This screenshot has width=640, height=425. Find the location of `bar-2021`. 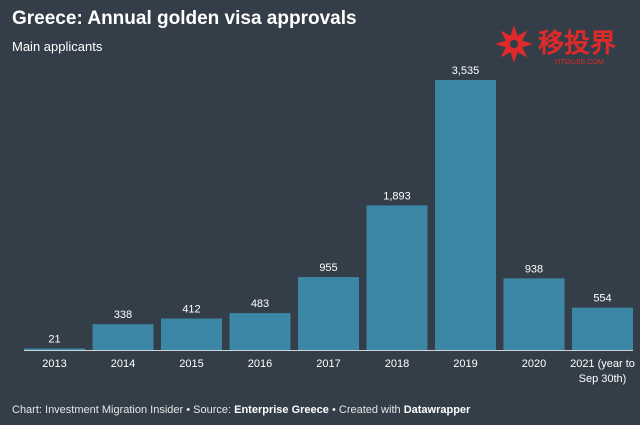

bar-2021 is located at coordinates (602, 328).